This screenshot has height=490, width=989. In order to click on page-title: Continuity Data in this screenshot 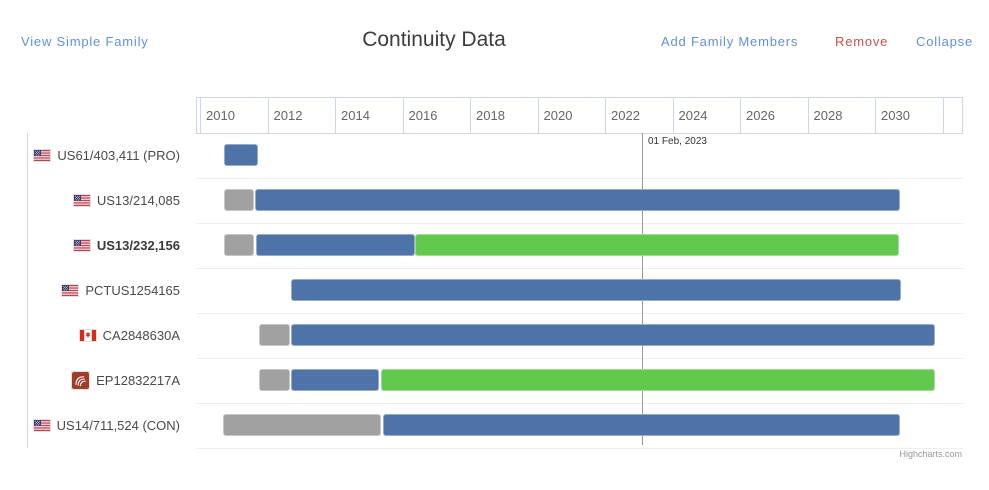, I will do `click(434, 39)`.